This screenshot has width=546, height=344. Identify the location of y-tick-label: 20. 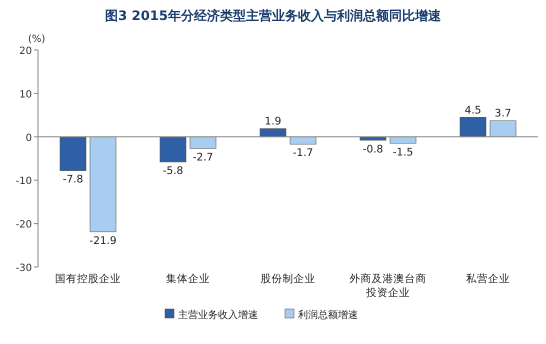
(25, 51).